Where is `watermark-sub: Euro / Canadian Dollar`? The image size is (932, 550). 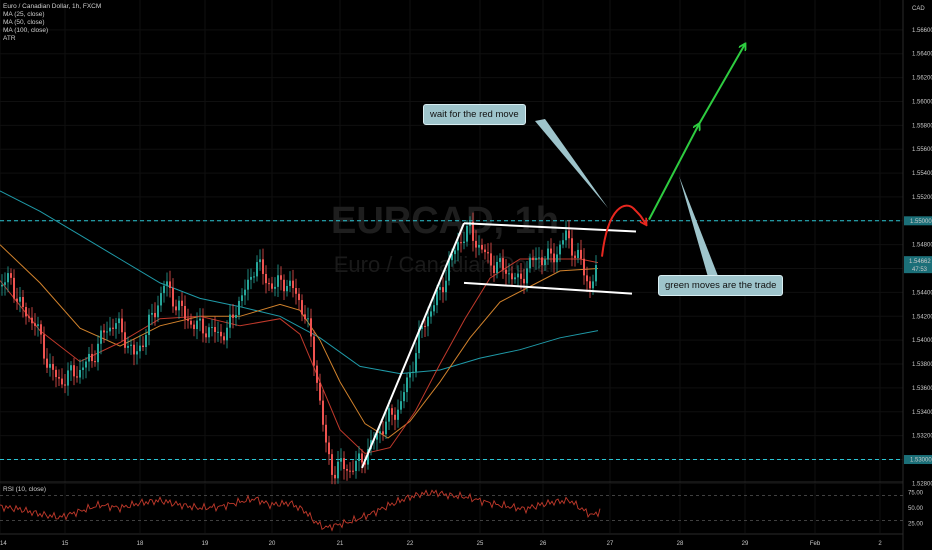
watermark-sub: Euro / Canadian Dollar is located at coordinates (445, 264).